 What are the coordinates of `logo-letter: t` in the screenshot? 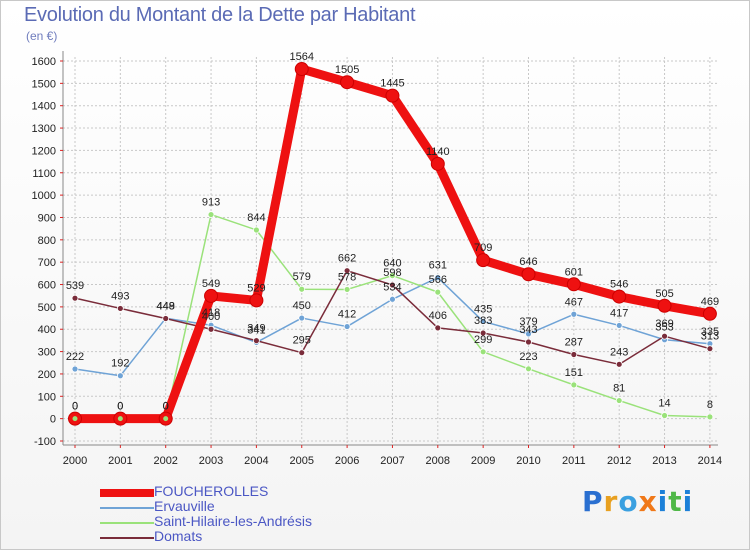 It's located at (675, 501).